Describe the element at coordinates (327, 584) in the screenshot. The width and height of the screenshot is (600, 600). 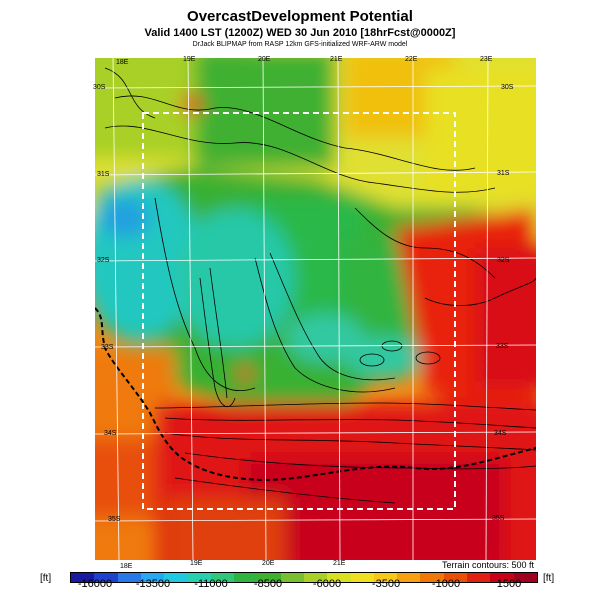
I see `legend-tick-label: -6000` at that location.